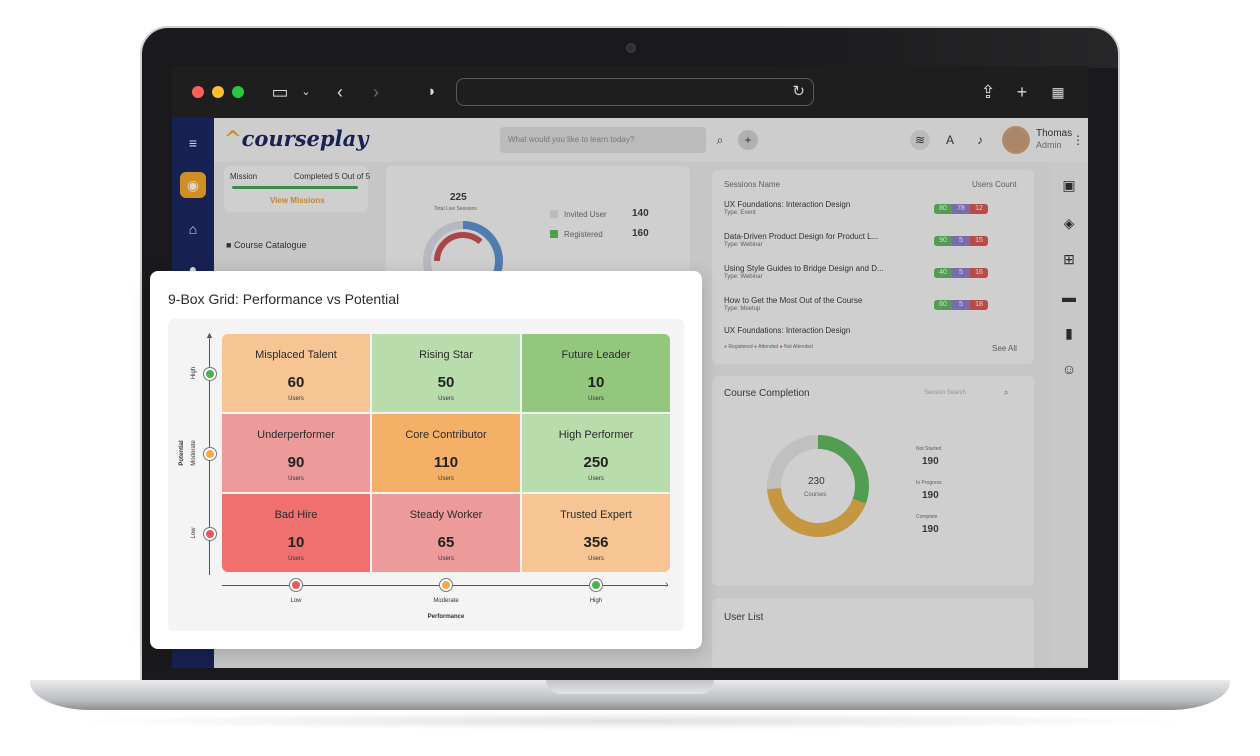 This screenshot has width=1260, height=756. What do you see at coordinates (1069, 185) in the screenshot?
I see `clipboard-icon: ▣` at bounding box center [1069, 185].